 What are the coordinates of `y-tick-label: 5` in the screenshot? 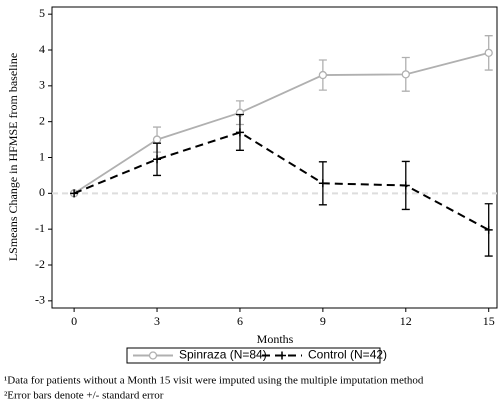 It's located at (42, 13).